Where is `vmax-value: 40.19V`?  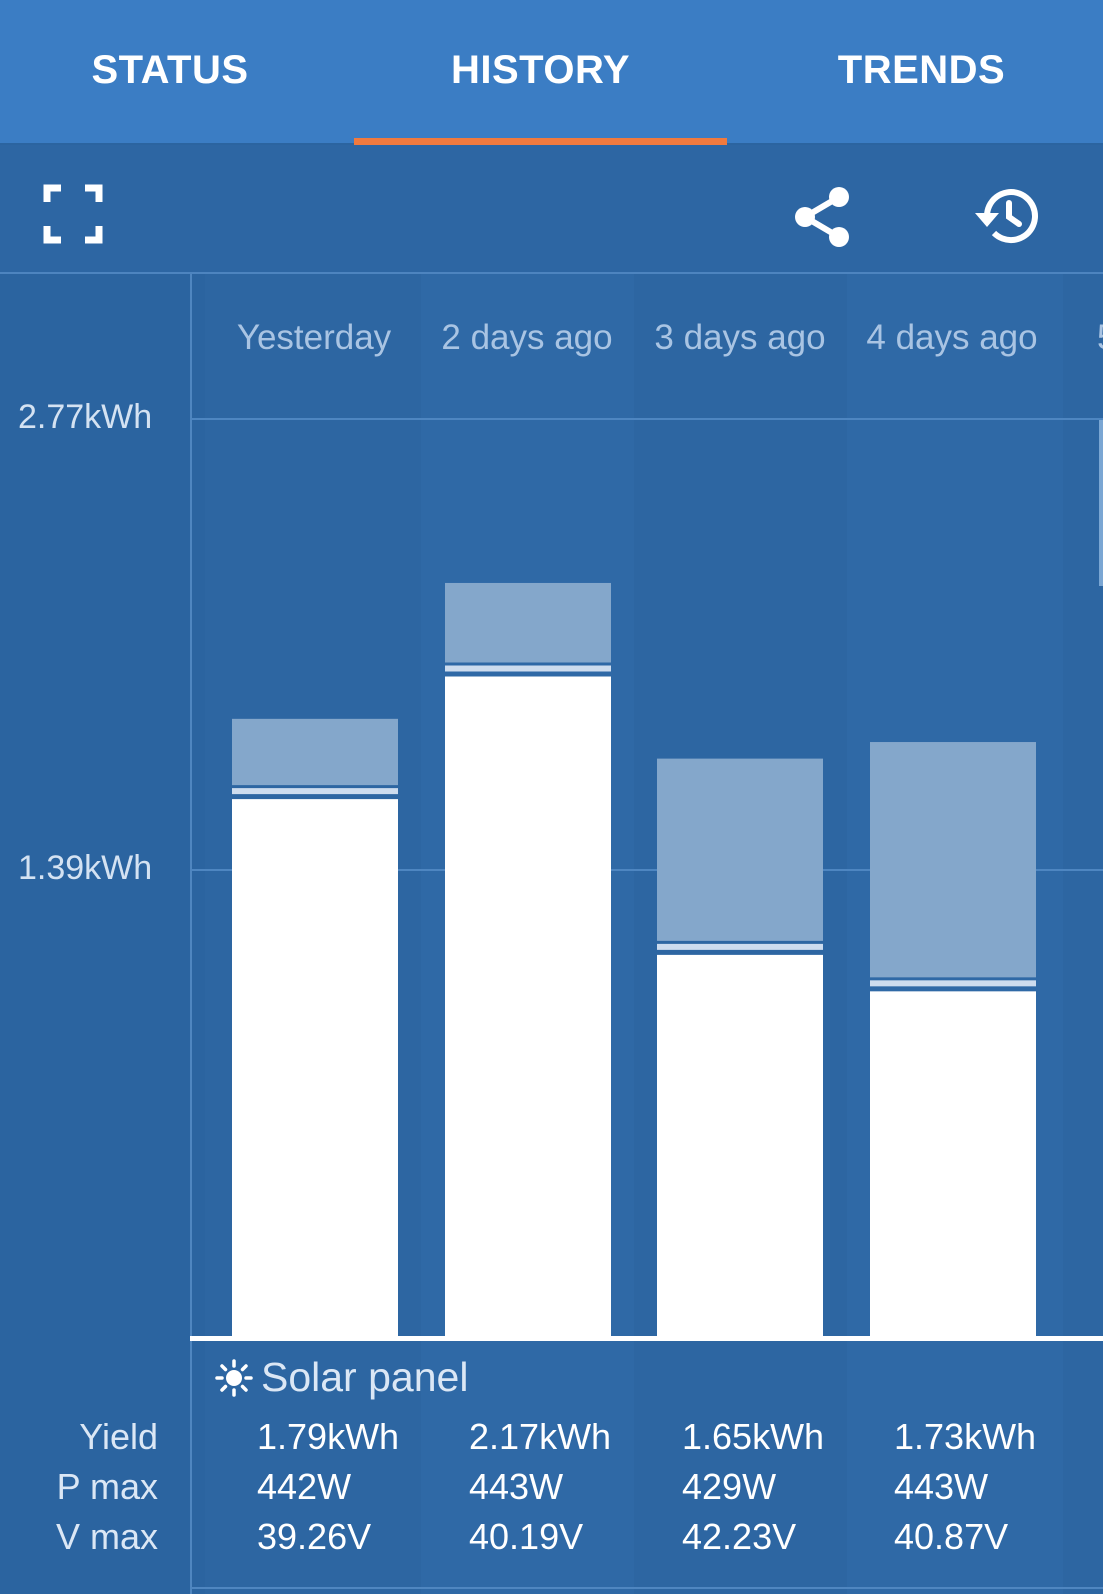
vmax-value: 40.19V is located at coordinates (526, 1536).